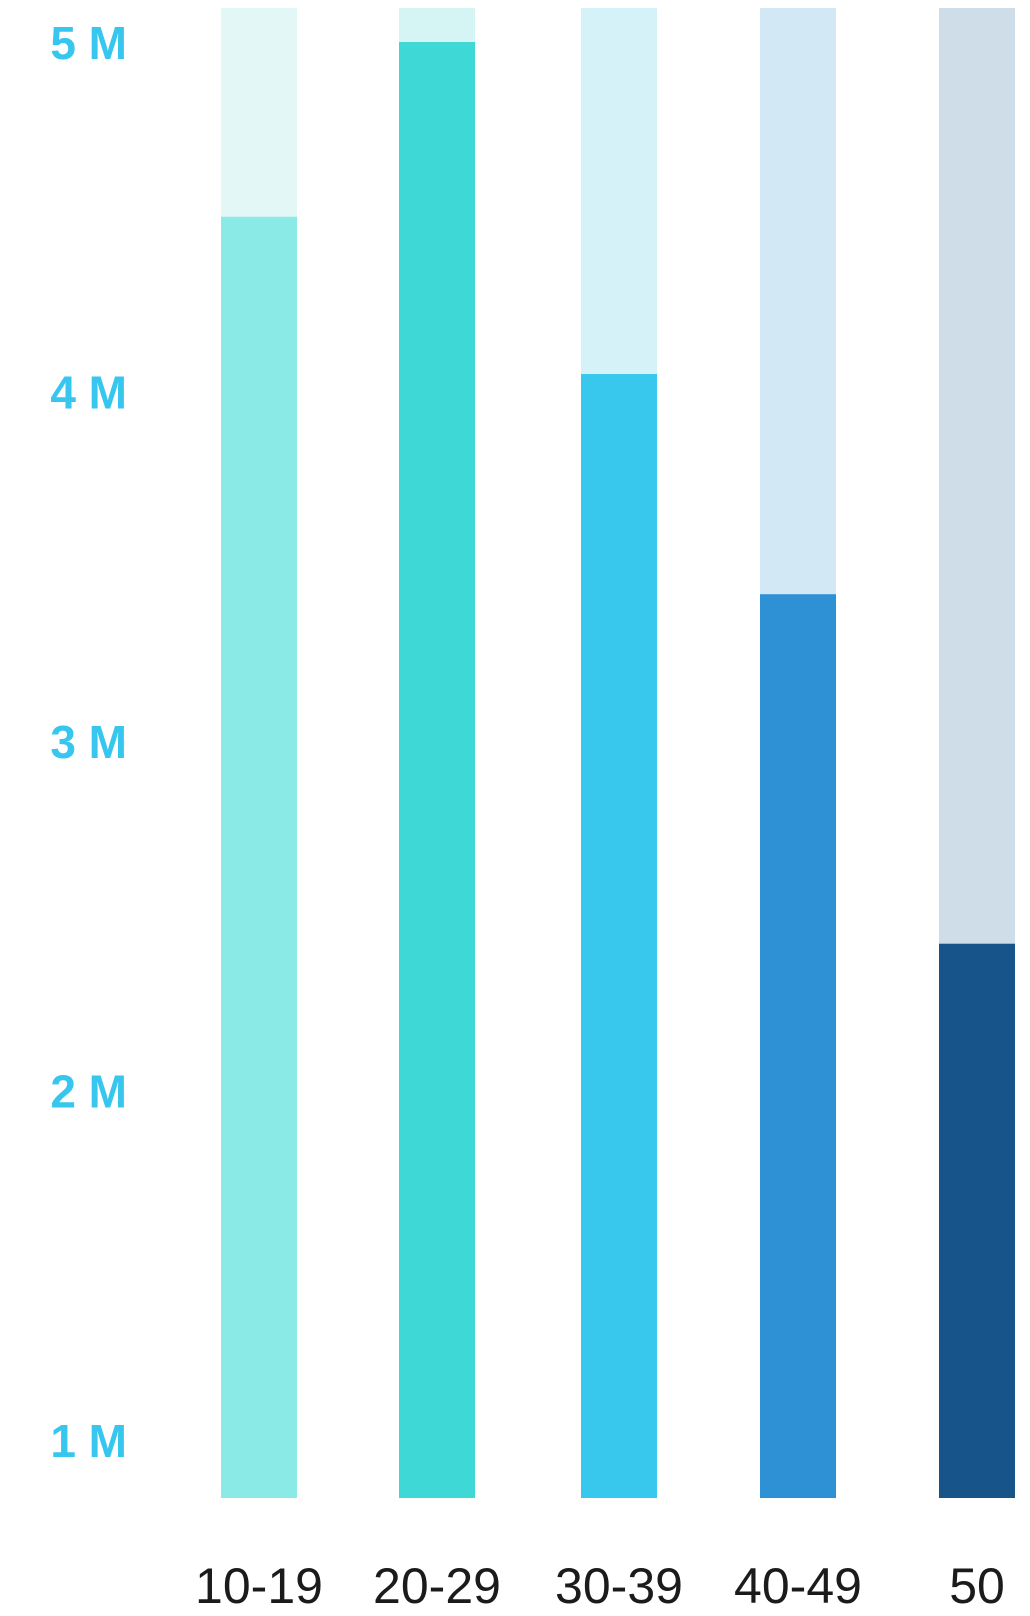 The image size is (1030, 1616). I want to click on y-tick-label: 4 M, so click(88, 393).